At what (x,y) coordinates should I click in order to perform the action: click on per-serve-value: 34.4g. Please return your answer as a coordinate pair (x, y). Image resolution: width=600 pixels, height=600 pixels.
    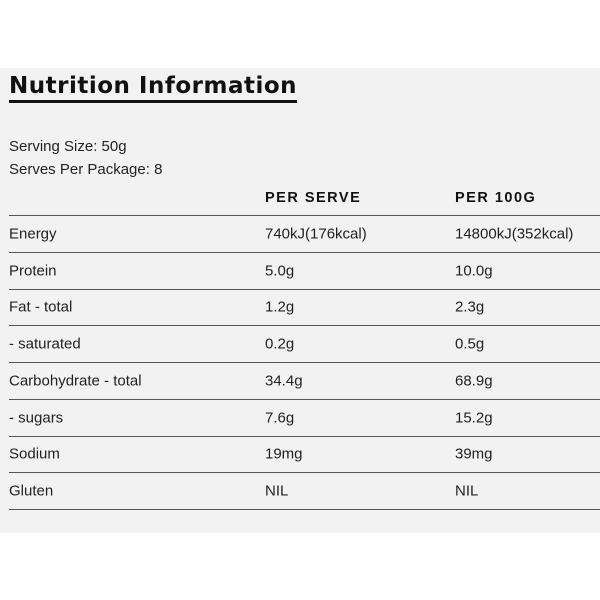
    Looking at the image, I should click on (284, 381).